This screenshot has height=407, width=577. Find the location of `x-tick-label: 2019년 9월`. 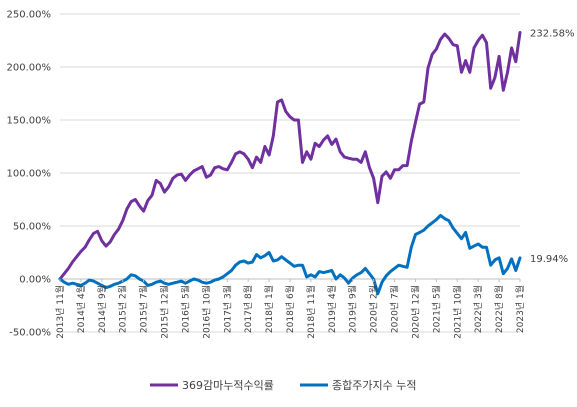

x-tick-label: 2019년 9월 is located at coordinates (353, 309).